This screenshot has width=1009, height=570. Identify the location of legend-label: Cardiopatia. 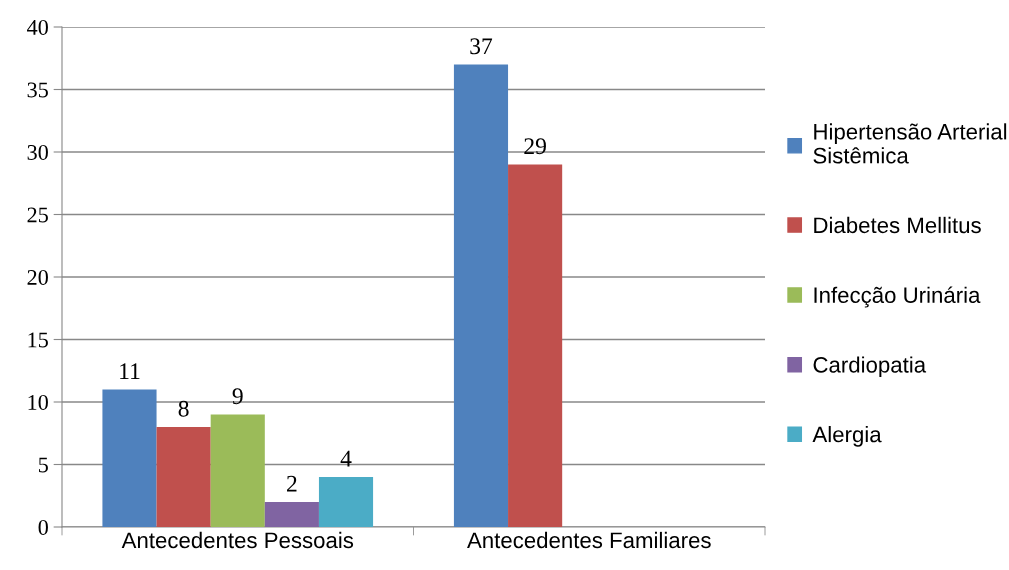
(870, 367).